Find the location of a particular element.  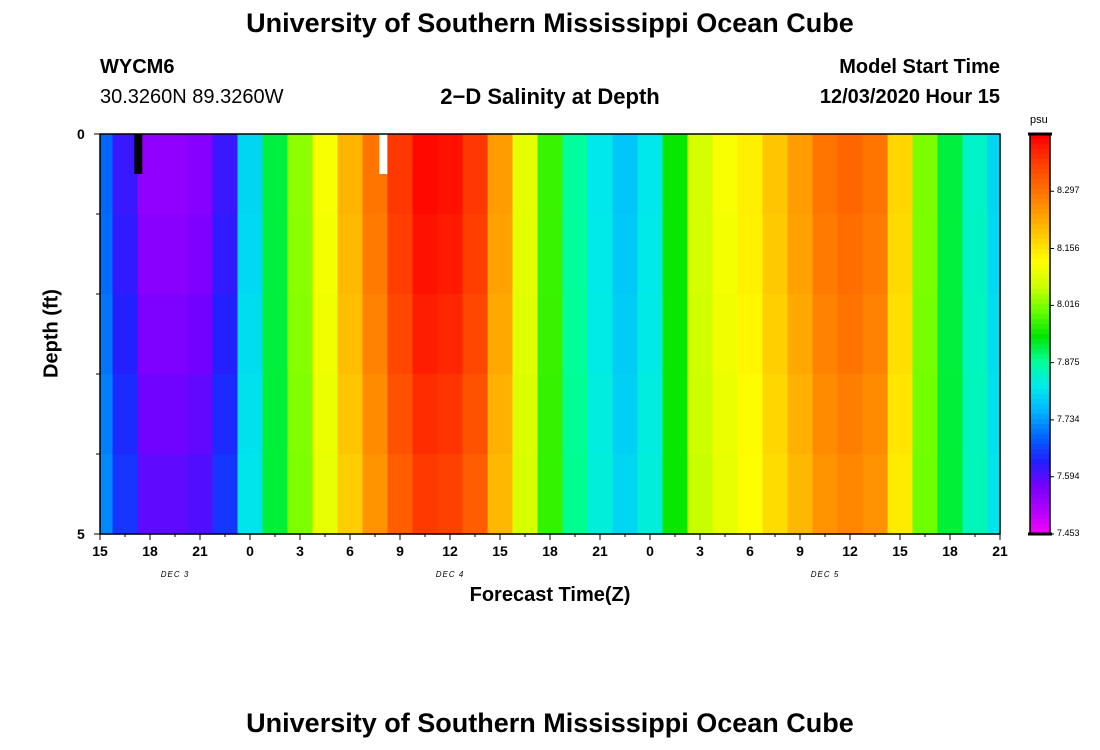

y-axis-label: Depth (ft) is located at coordinates (51, 333).